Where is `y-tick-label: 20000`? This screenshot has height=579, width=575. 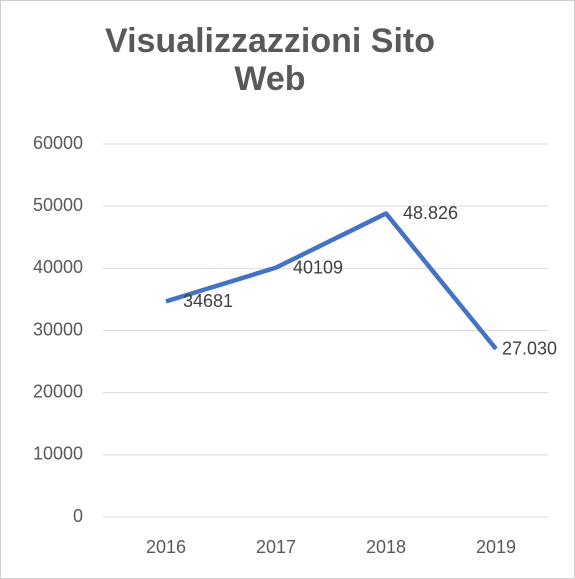
y-tick-label: 20000 is located at coordinates (58, 391).